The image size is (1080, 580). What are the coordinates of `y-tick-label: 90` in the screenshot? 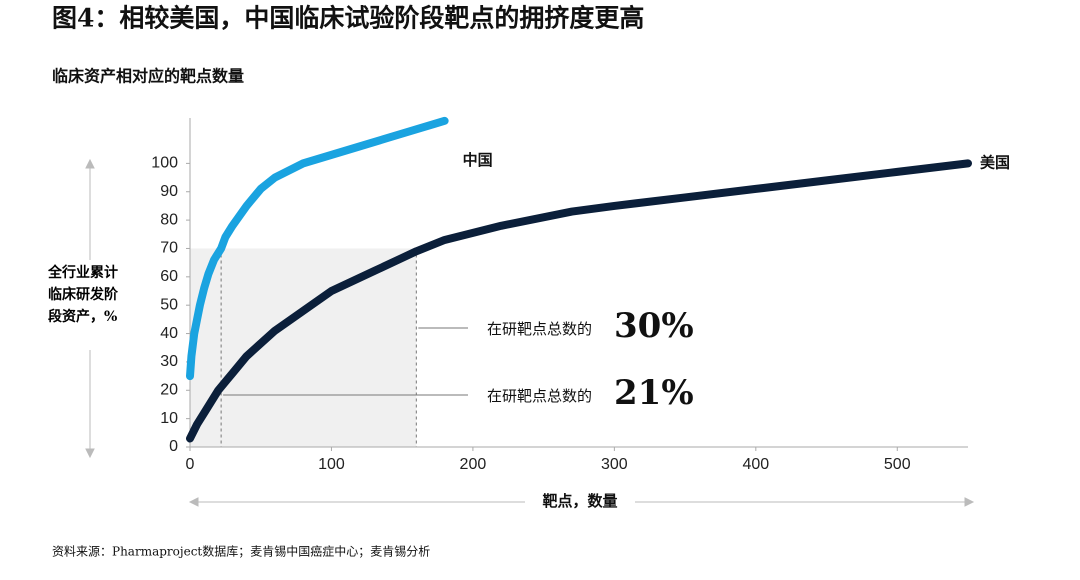 It's located at (169, 191).